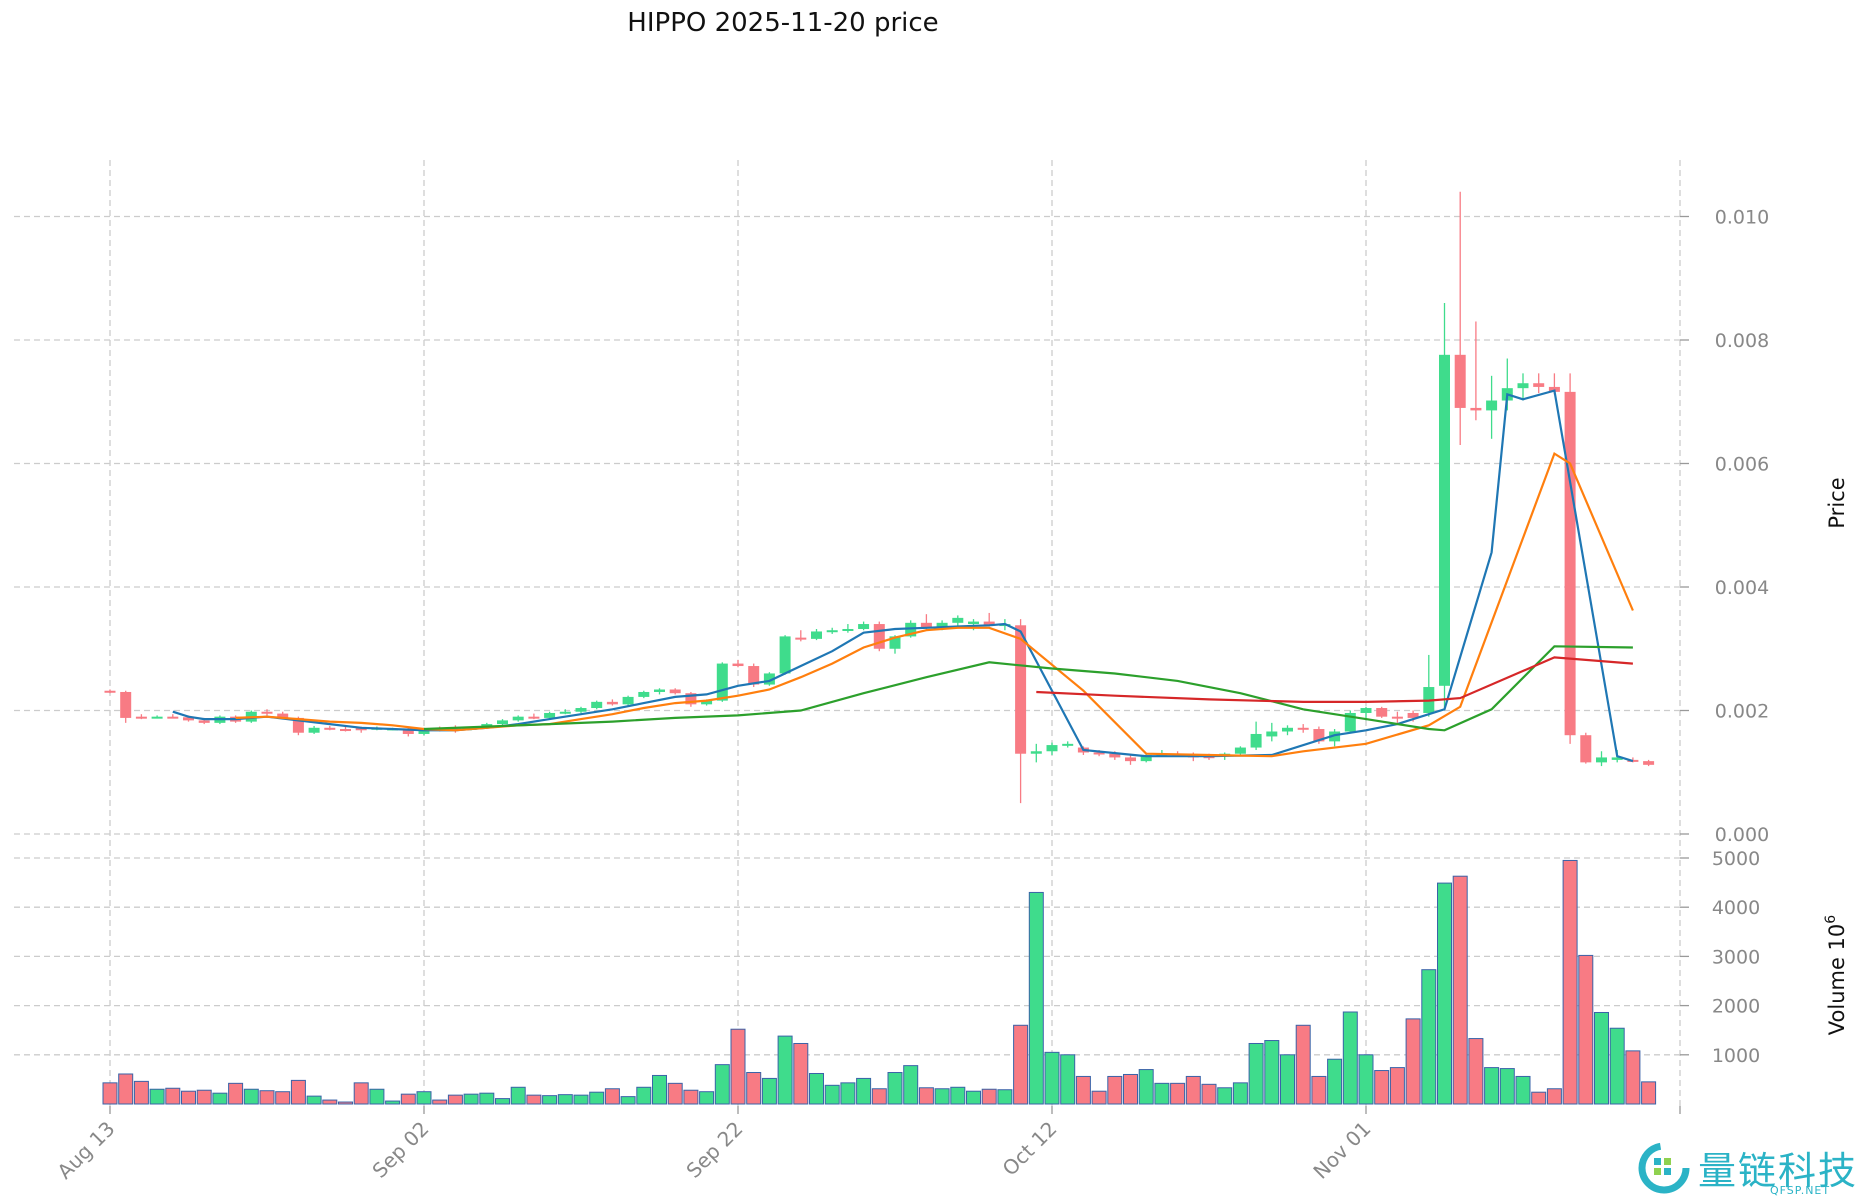  What do you see at coordinates (1736, 1056) in the screenshot?
I see `volume-tick-label: 1000` at bounding box center [1736, 1056].